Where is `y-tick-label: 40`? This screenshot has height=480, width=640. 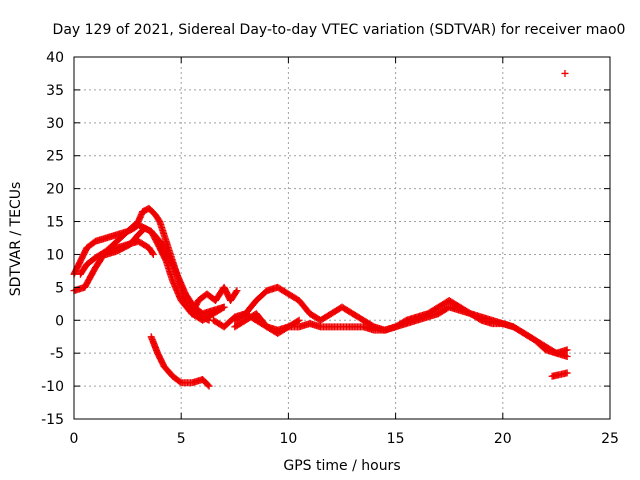 y-tick-label: 40 is located at coordinates (55, 58).